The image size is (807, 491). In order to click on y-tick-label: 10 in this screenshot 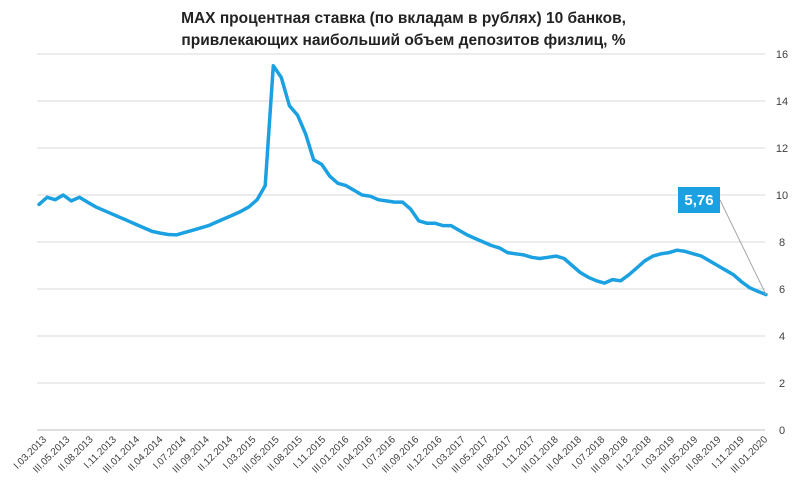, I will do `click(782, 196)`.